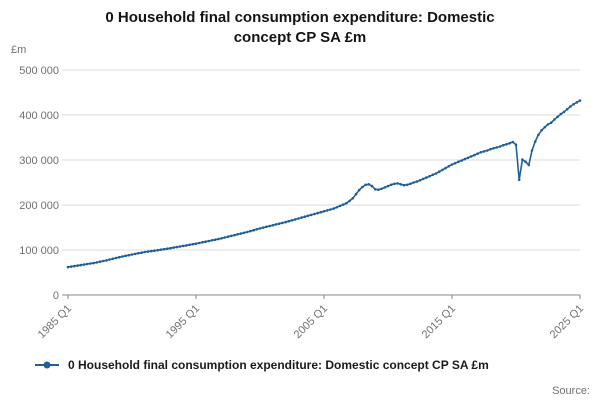 The width and height of the screenshot is (600, 400). I want to click on svg-text: 2005 Q1, so click(311, 322).